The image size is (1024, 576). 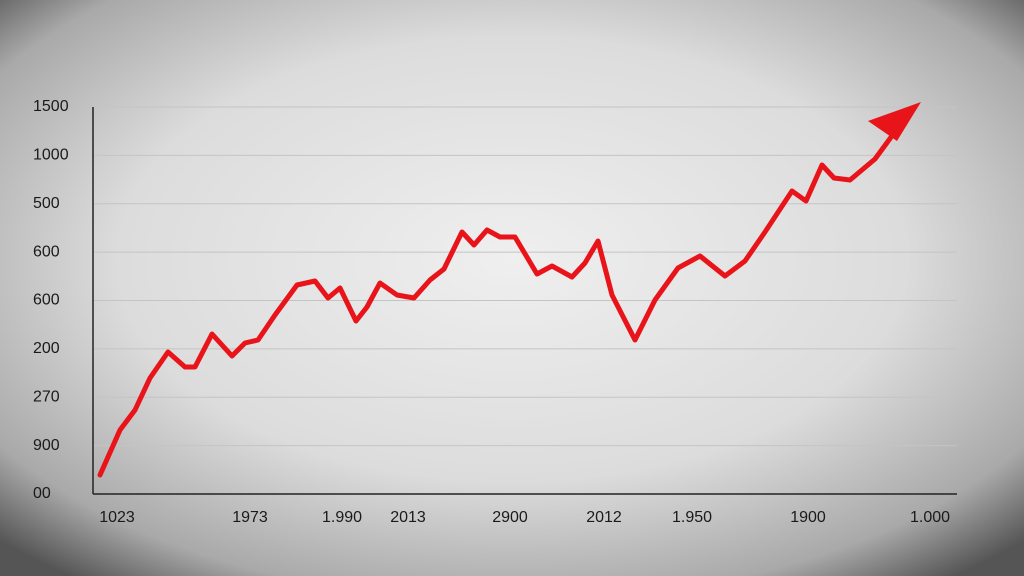 I want to click on y-axis-label: 200, so click(x=46, y=348).